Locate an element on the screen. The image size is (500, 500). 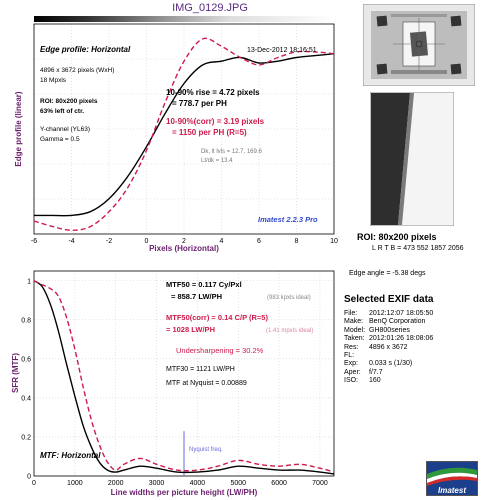
mtf50-1: = 858.7 LW/PH is located at coordinates (196, 296).